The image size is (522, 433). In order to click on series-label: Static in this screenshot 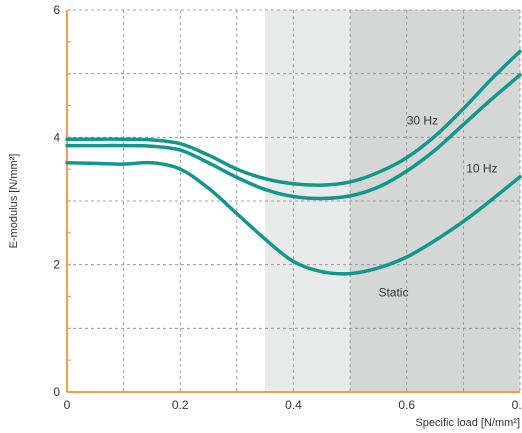, I will do `click(393, 293)`.